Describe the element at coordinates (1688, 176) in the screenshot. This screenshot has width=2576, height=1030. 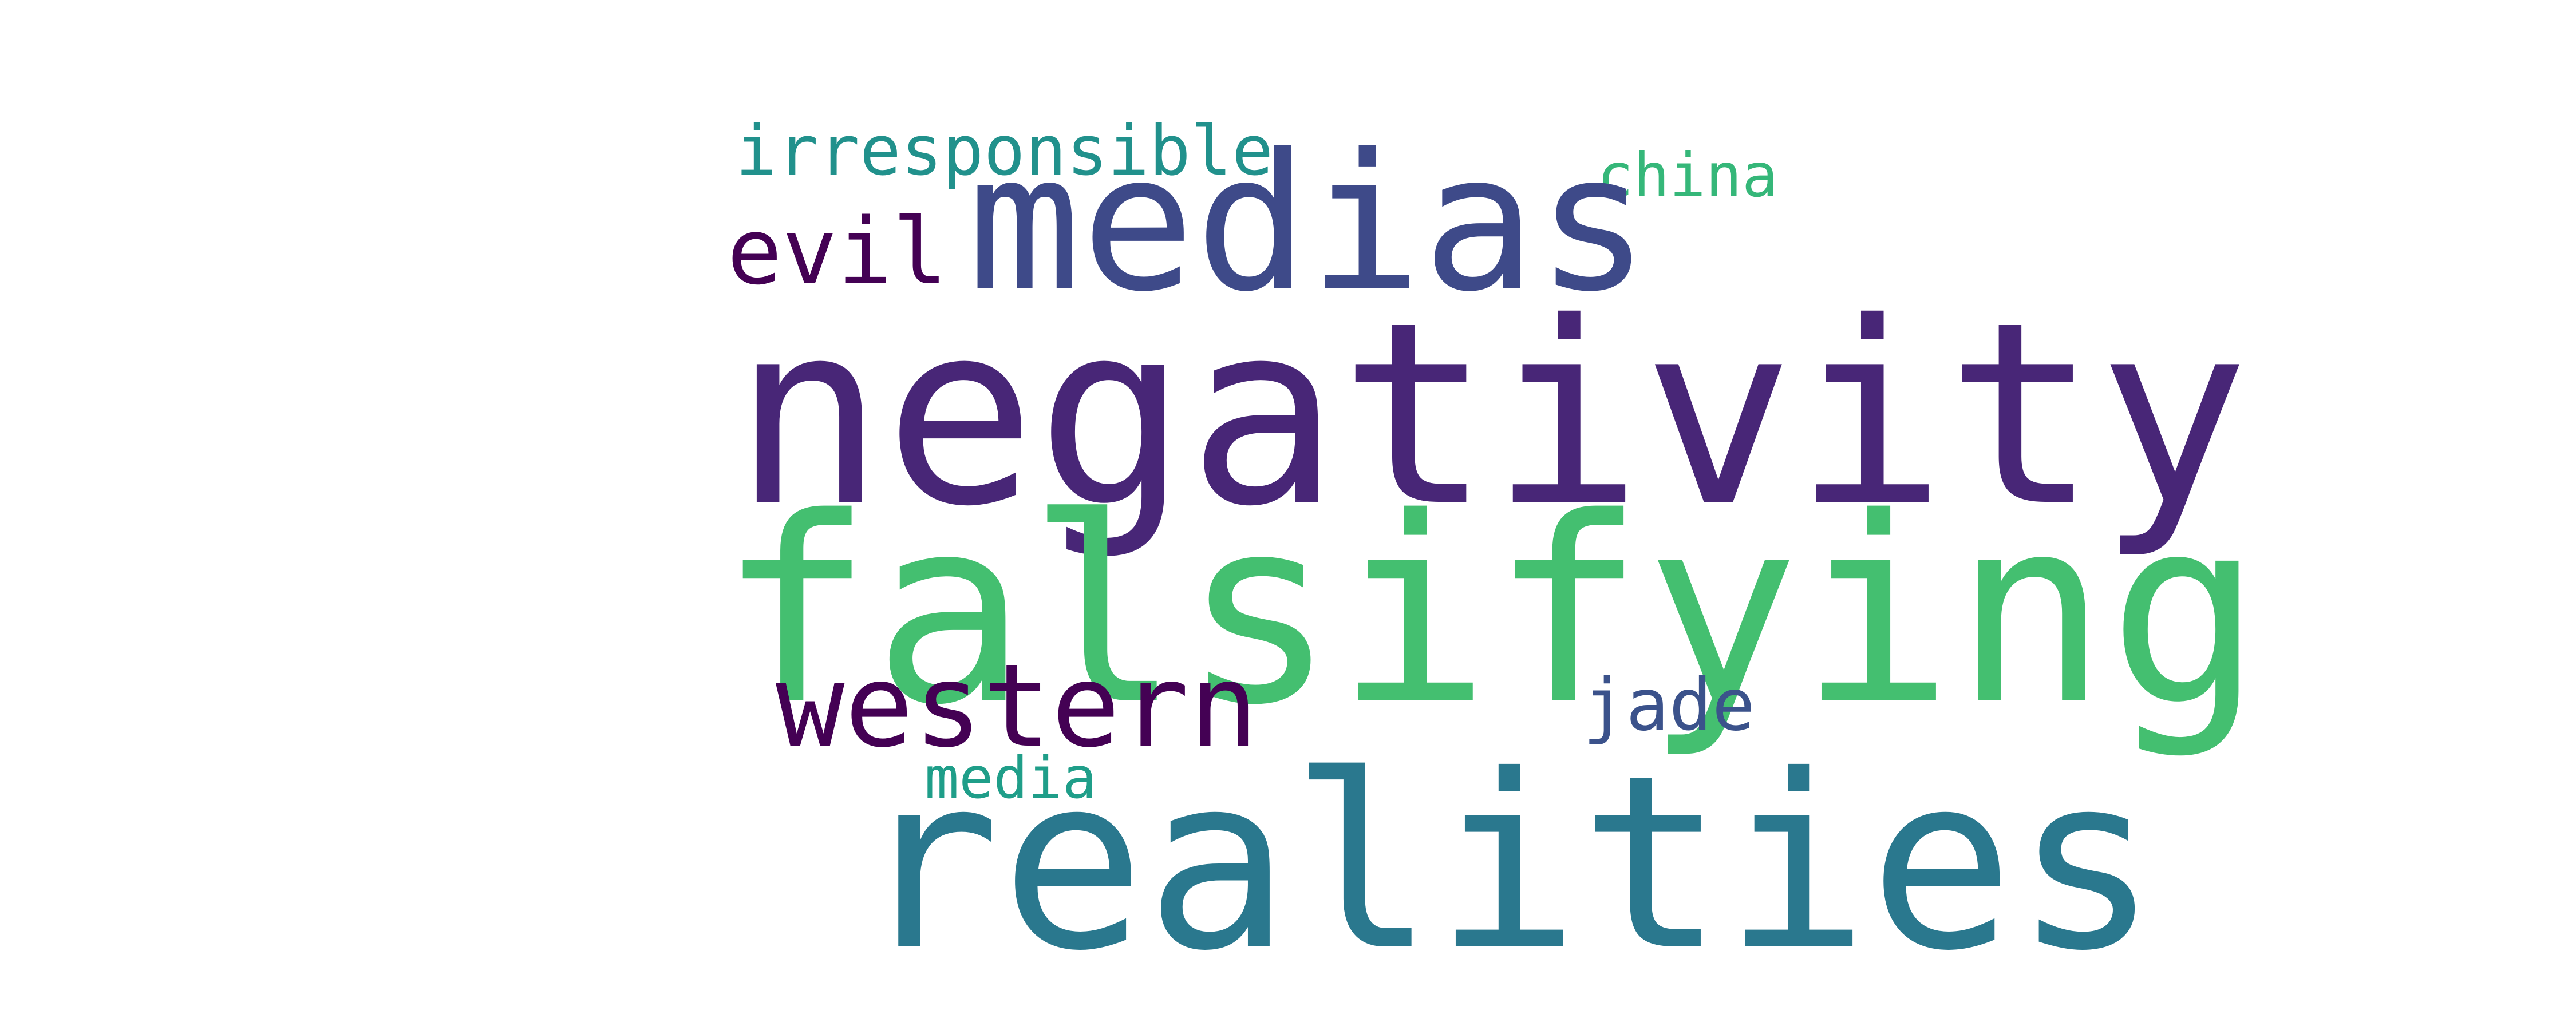
I see `word-china: china` at that location.